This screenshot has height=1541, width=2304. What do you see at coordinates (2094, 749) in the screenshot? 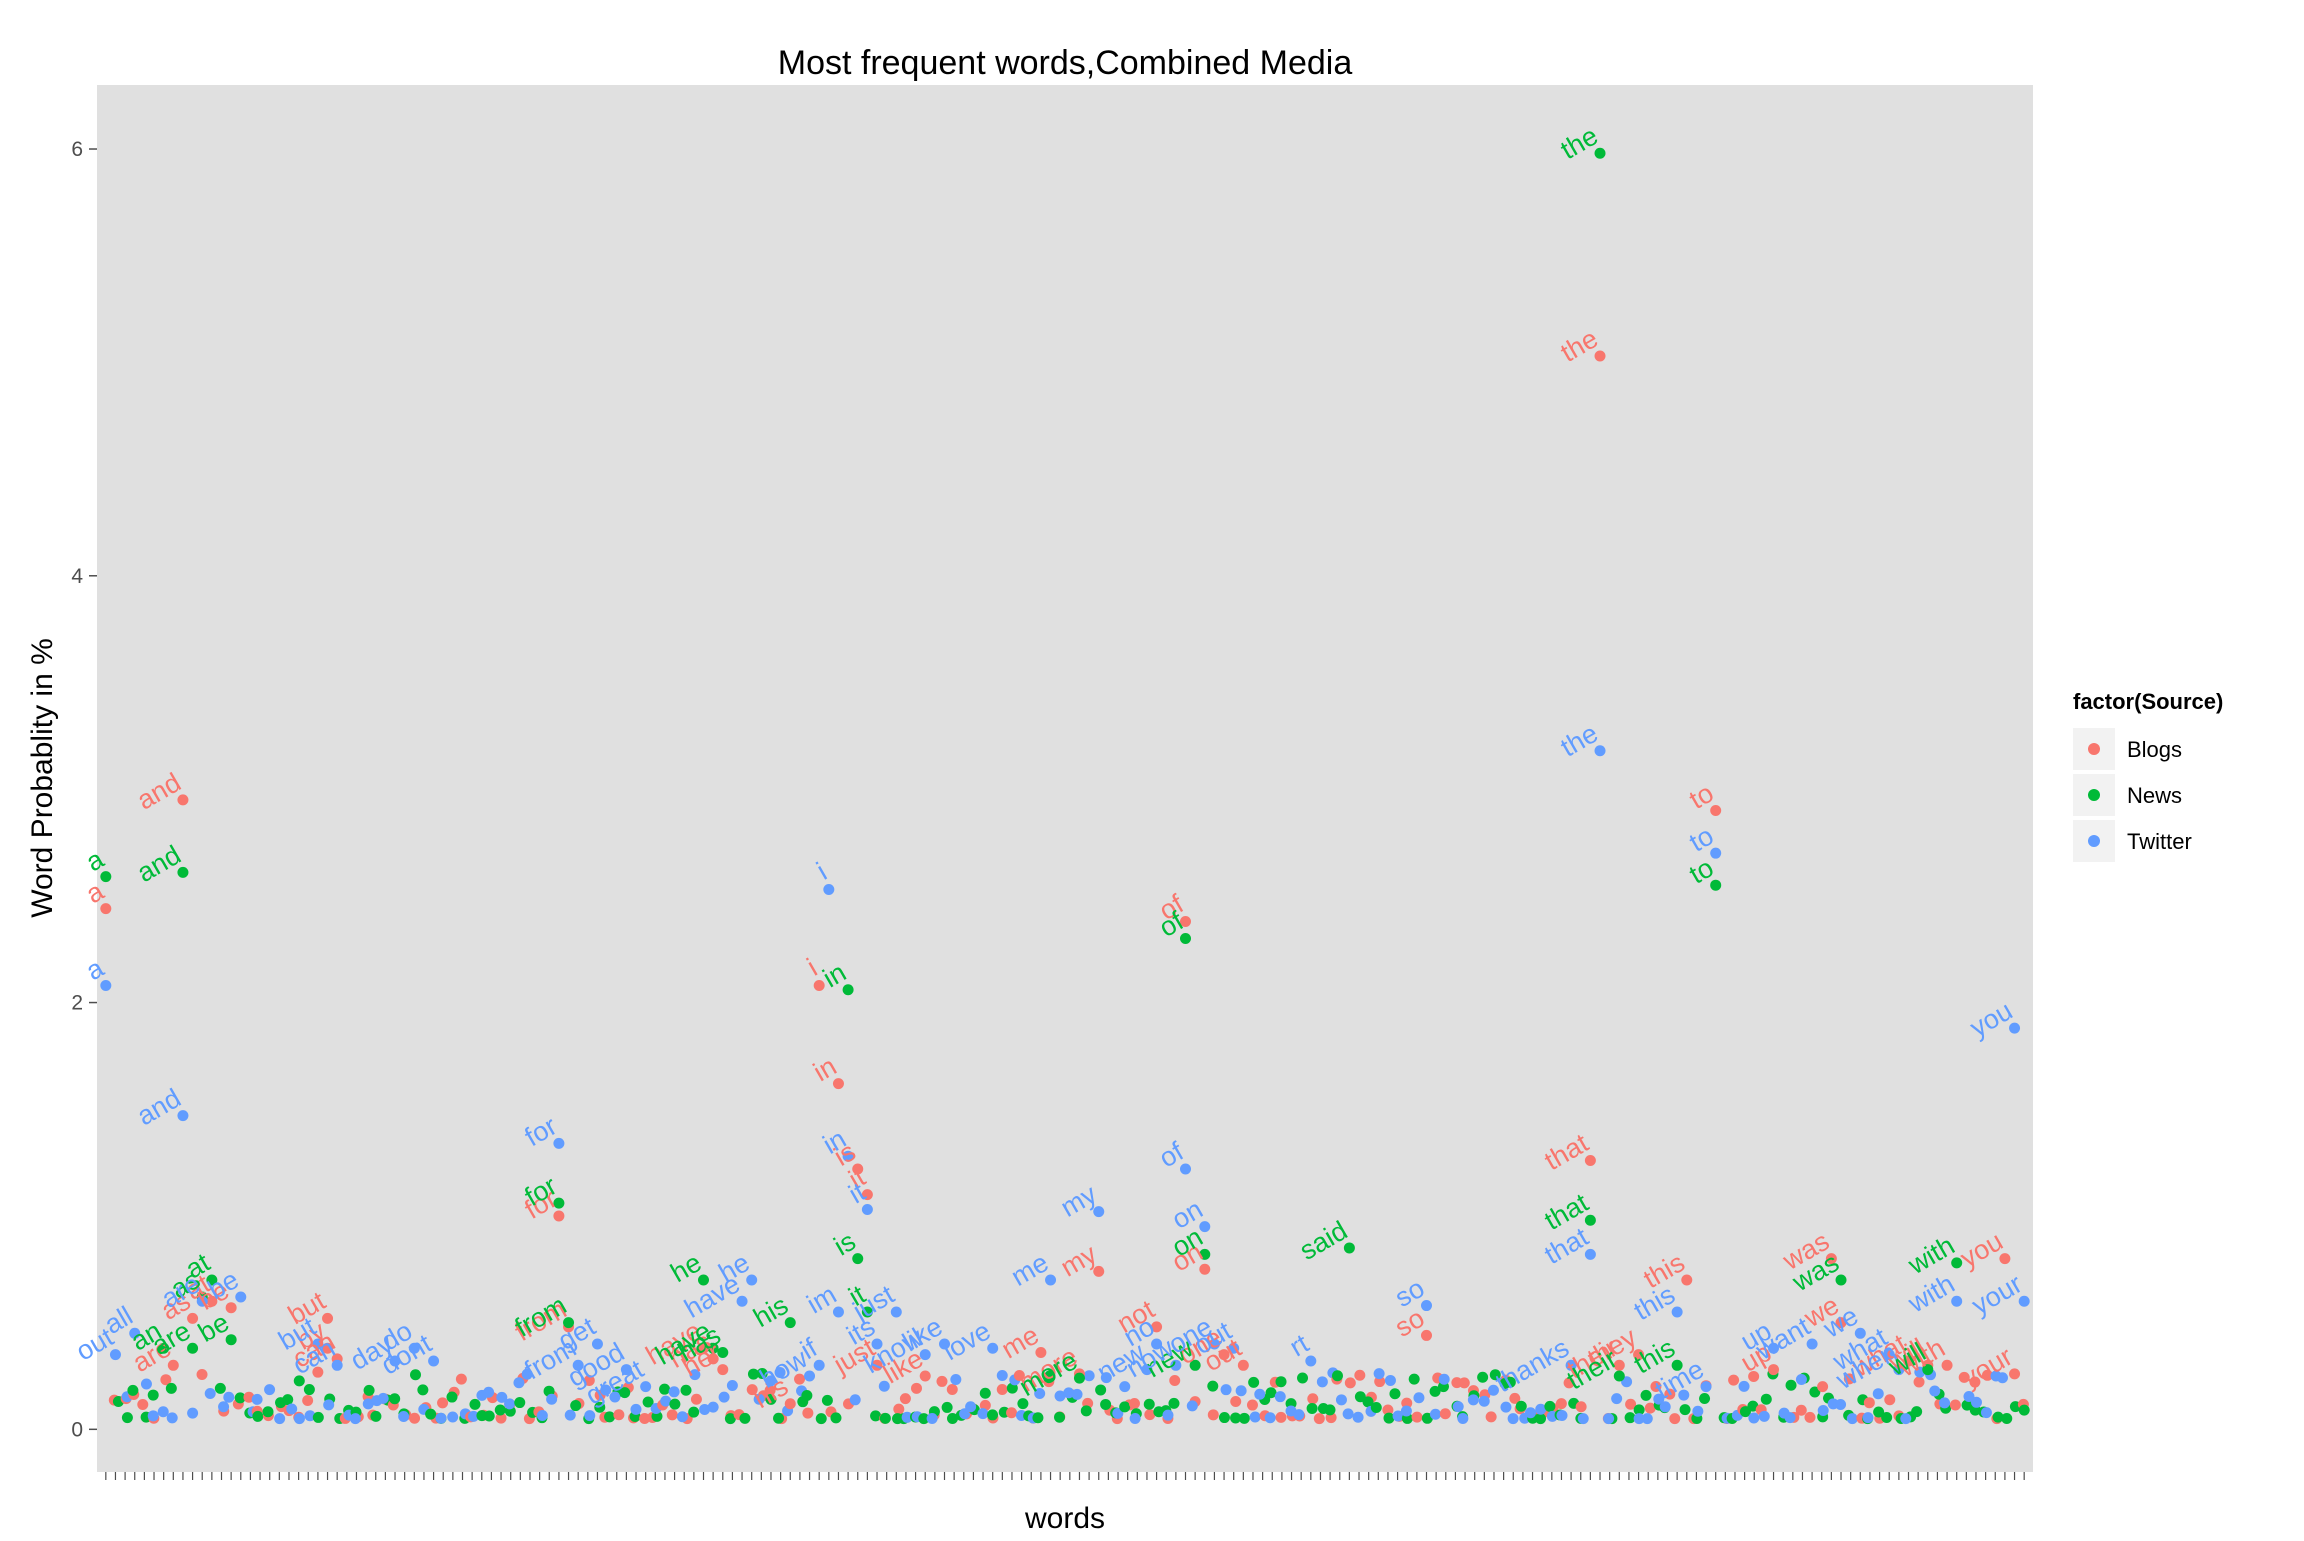
I see `legend-swatch` at bounding box center [2094, 749].